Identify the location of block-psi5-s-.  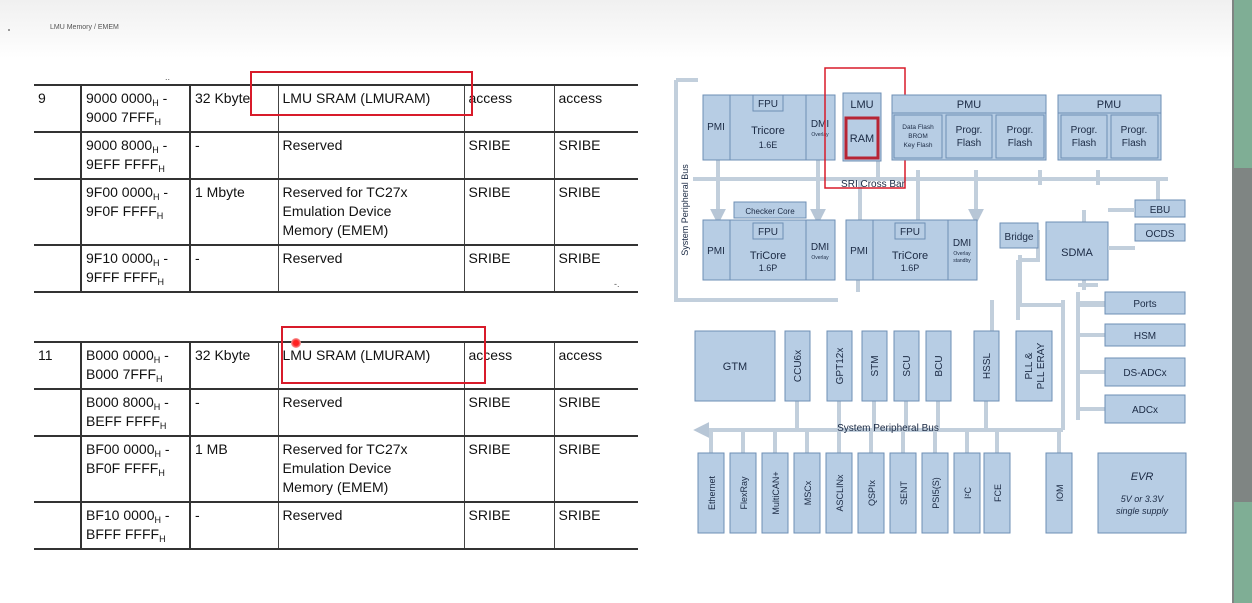
(935, 493).